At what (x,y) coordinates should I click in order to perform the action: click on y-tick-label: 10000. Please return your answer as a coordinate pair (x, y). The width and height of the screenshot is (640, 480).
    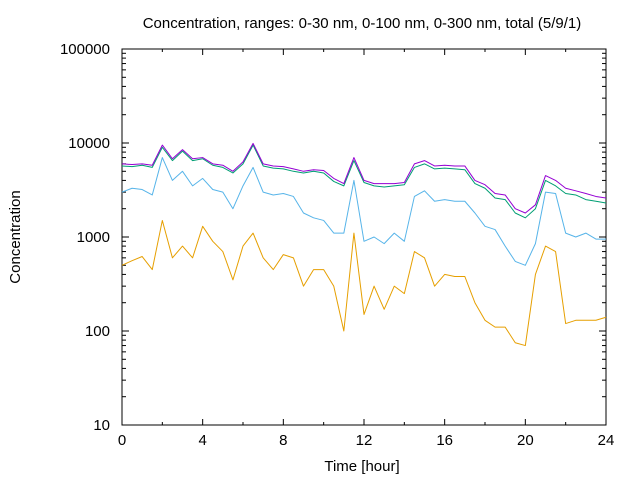
    Looking at the image, I should click on (89, 143).